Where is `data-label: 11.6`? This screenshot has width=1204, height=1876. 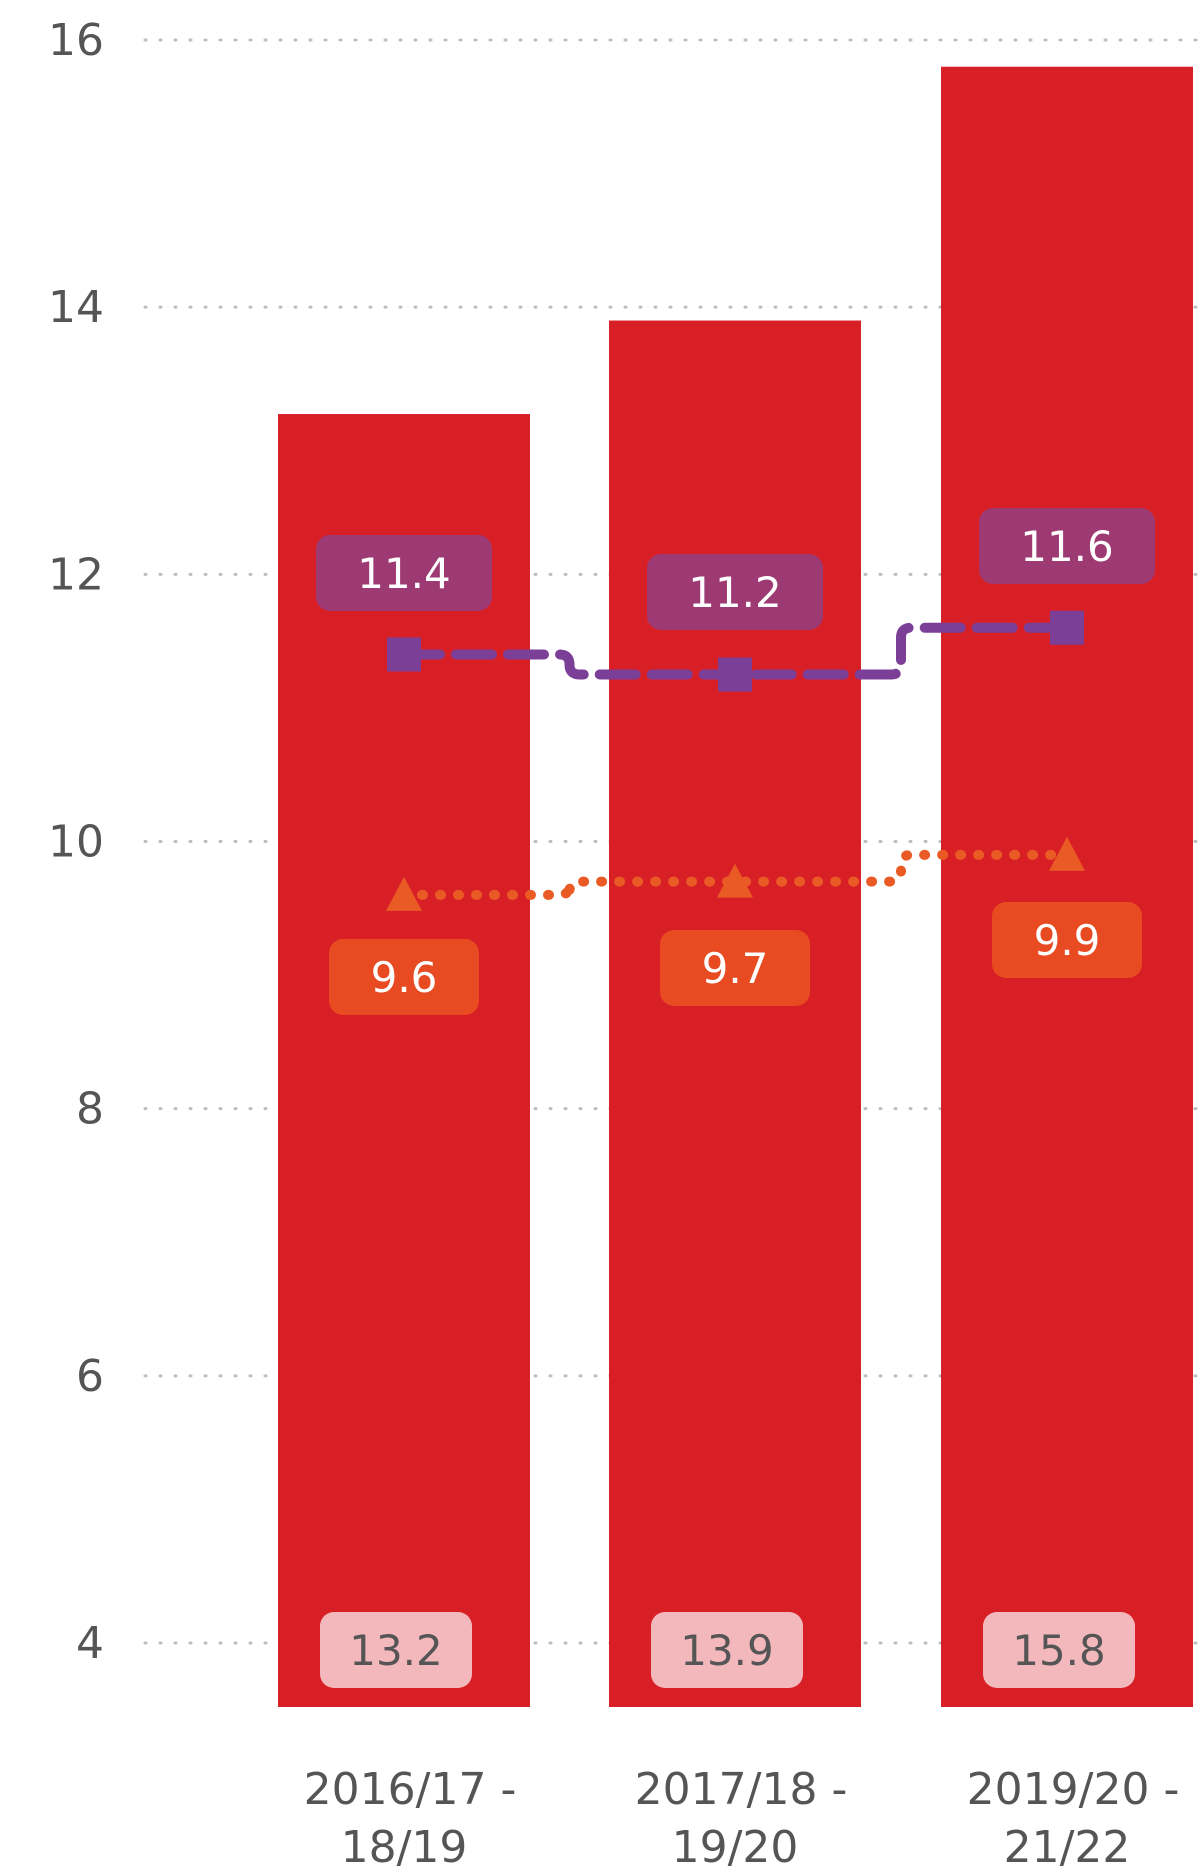 data-label: 11.6 is located at coordinates (1067, 546).